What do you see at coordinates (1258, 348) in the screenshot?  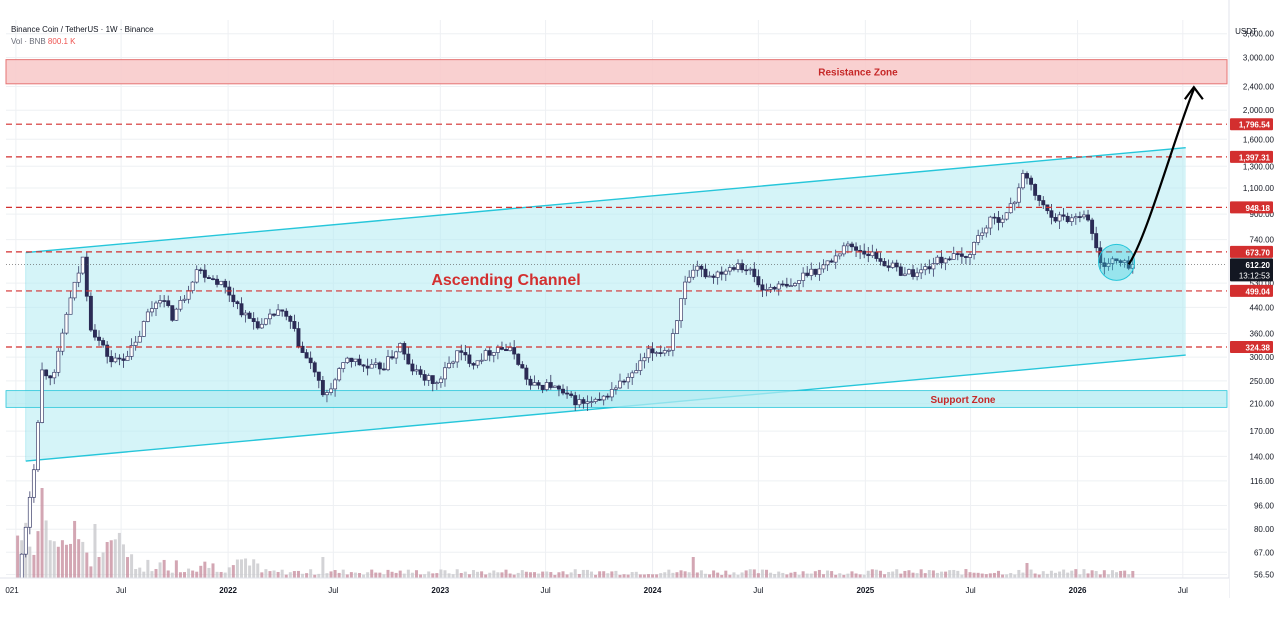 I see `level-price-tag-label: 324.38` at bounding box center [1258, 348].